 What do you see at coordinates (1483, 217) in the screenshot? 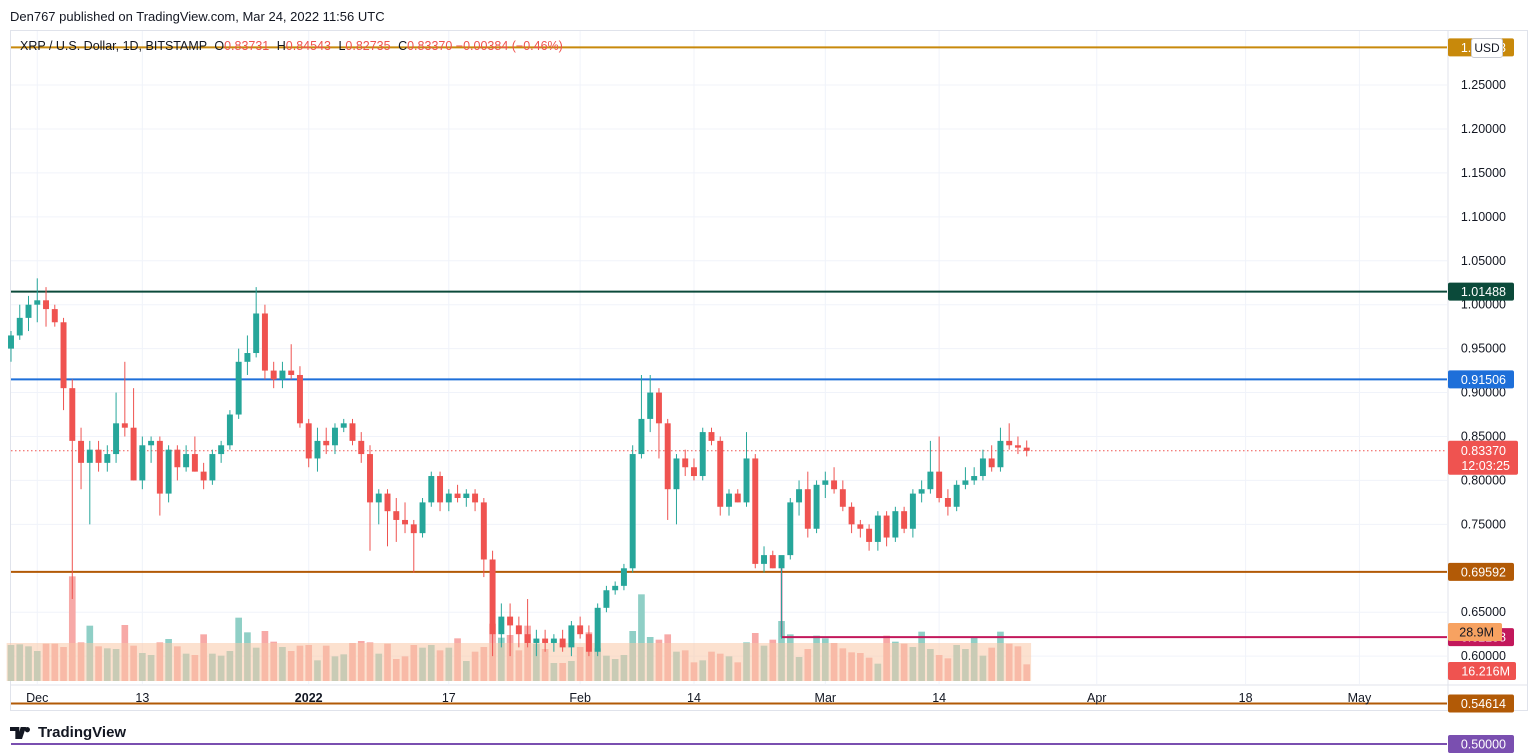
I see `price-tick-label: 1.10000` at bounding box center [1483, 217].